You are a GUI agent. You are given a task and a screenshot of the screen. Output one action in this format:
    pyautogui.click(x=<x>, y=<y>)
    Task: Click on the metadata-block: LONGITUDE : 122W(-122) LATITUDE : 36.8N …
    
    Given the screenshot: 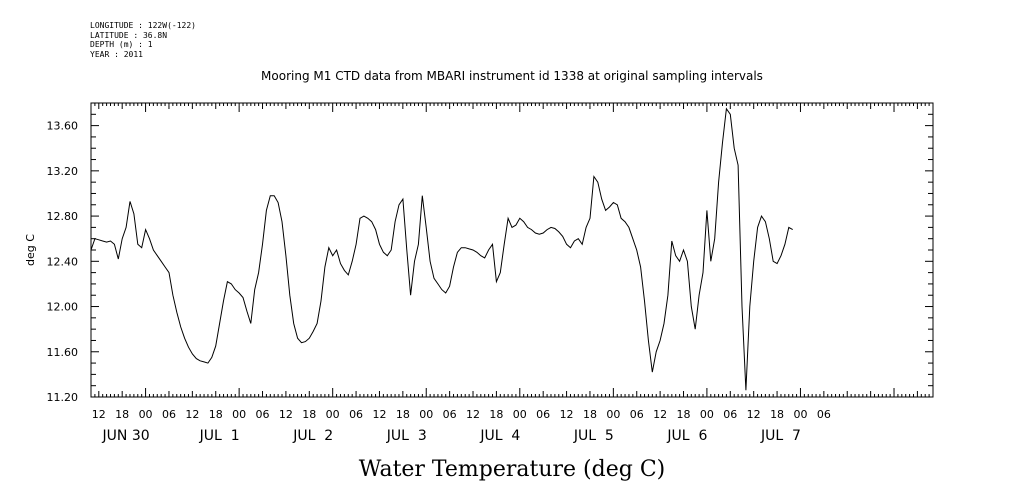 What is the action you would take?
    pyautogui.click(x=143, y=40)
    